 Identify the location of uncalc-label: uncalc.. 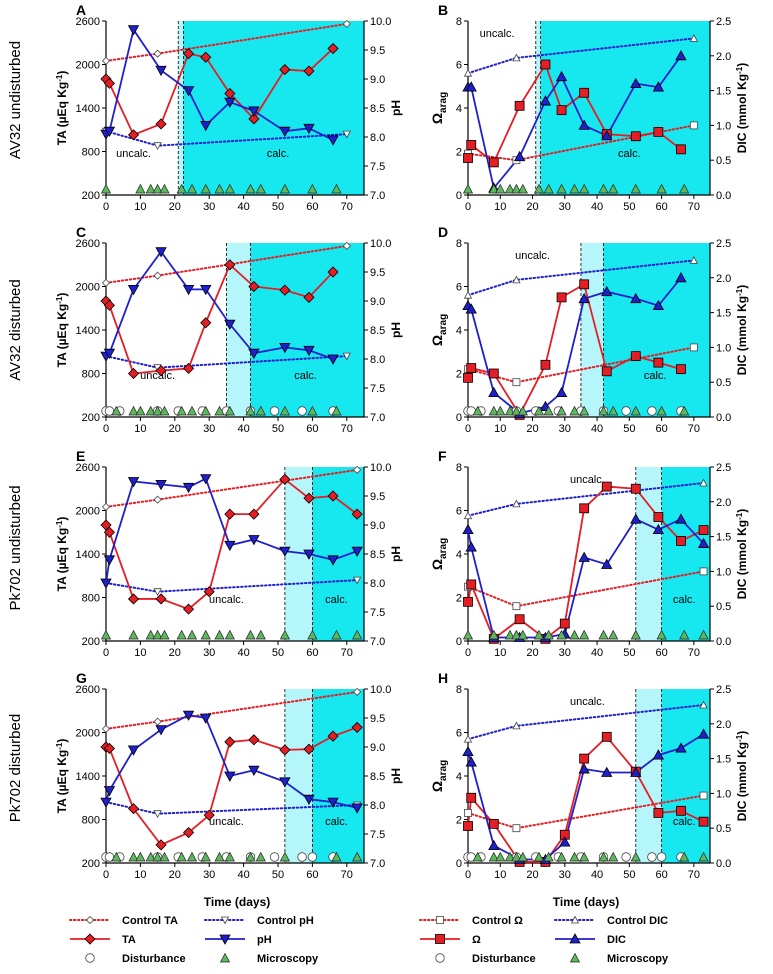
(532, 256).